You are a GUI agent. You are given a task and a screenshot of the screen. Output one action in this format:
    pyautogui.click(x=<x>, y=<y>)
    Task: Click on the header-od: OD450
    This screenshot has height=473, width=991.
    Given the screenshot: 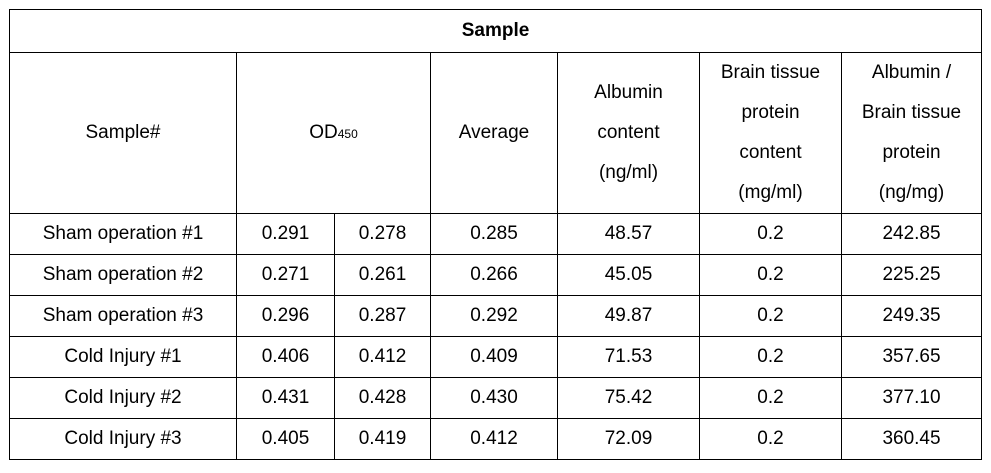 What is the action you would take?
    pyautogui.click(x=333, y=133)
    